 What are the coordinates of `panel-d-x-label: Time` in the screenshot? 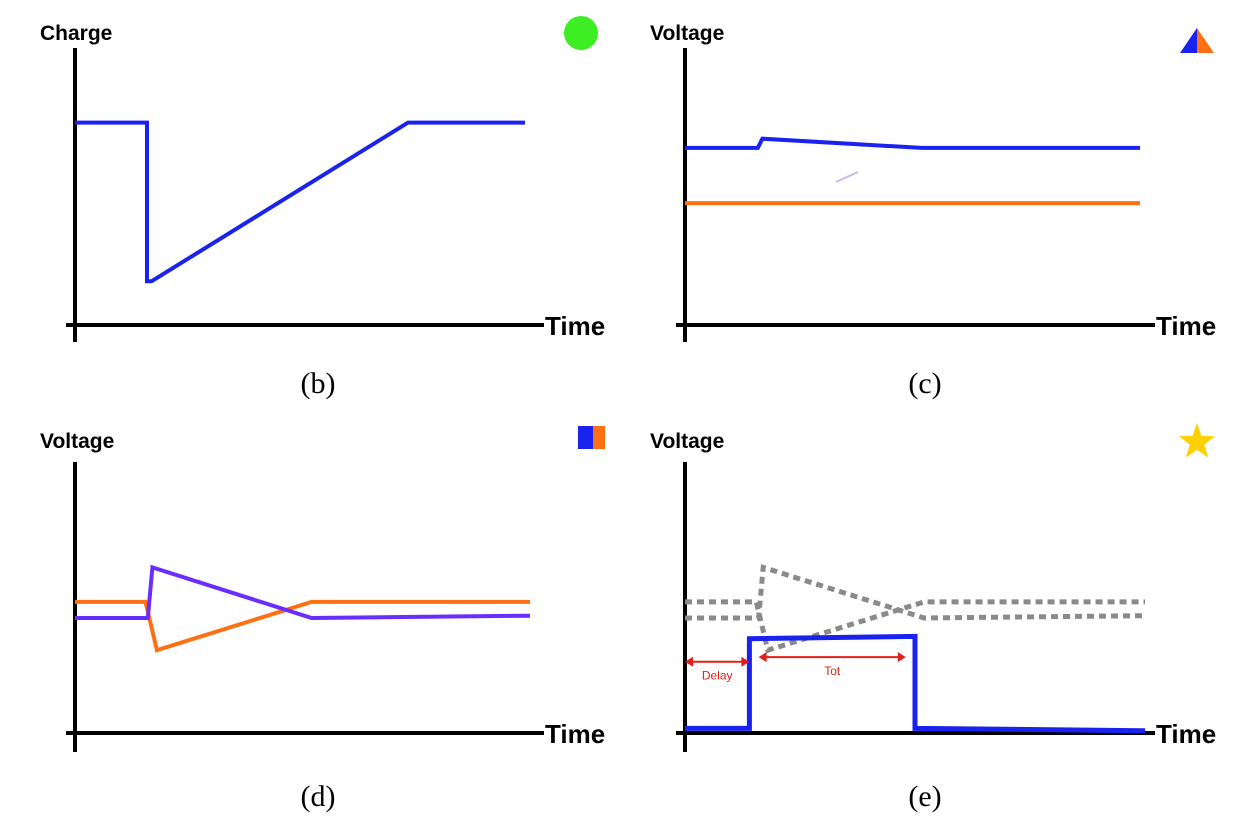 It's located at (575, 734).